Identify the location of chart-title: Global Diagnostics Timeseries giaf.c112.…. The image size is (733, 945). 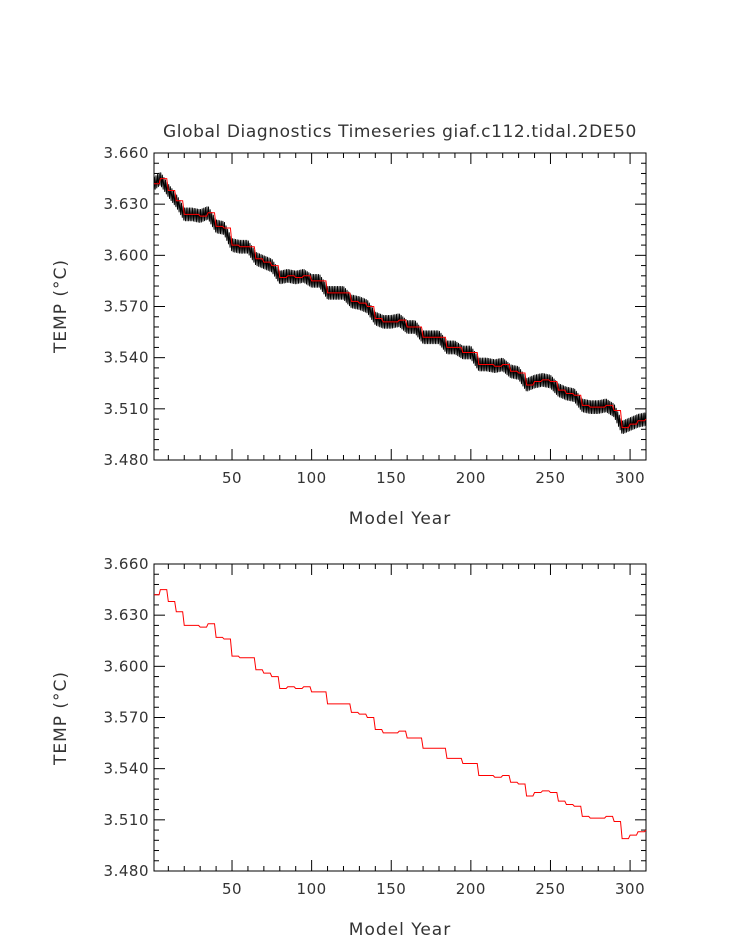
(400, 132).